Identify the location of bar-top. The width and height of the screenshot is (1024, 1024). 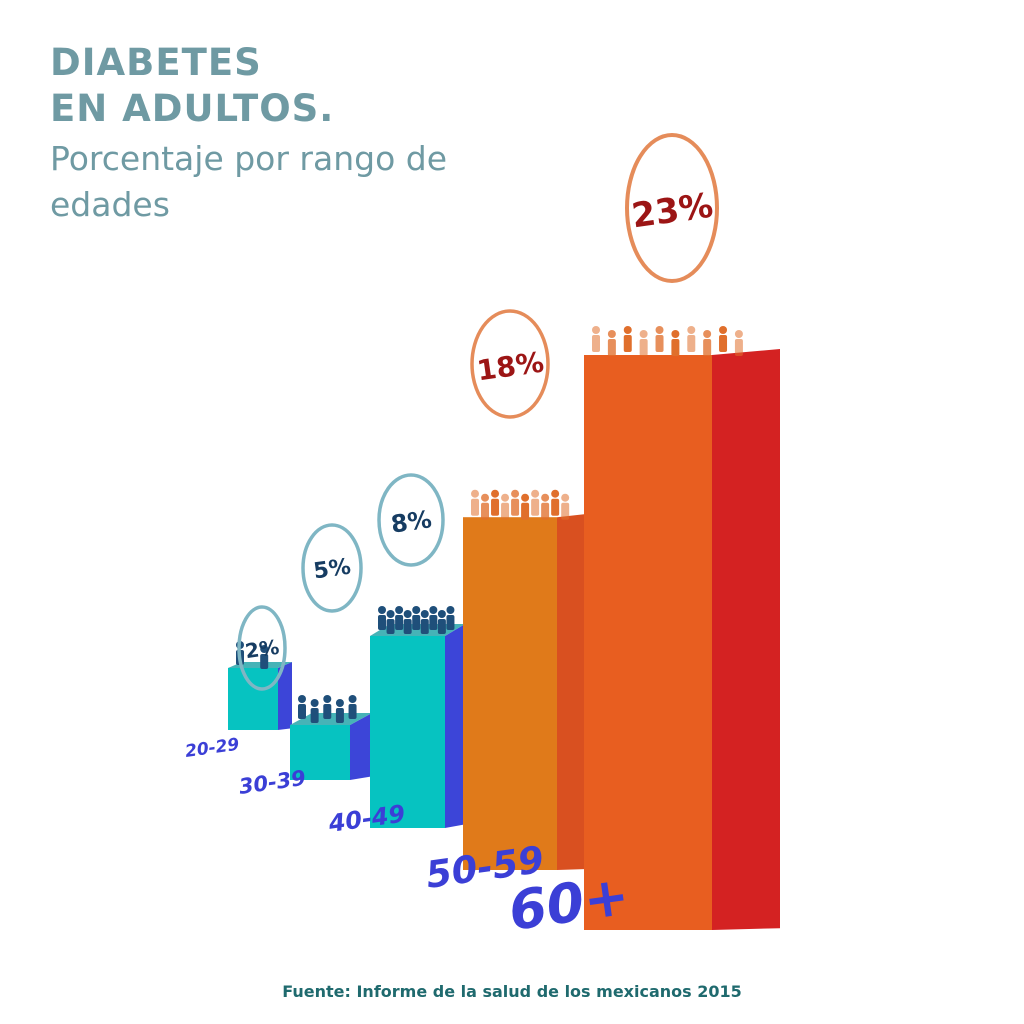
(260, 665).